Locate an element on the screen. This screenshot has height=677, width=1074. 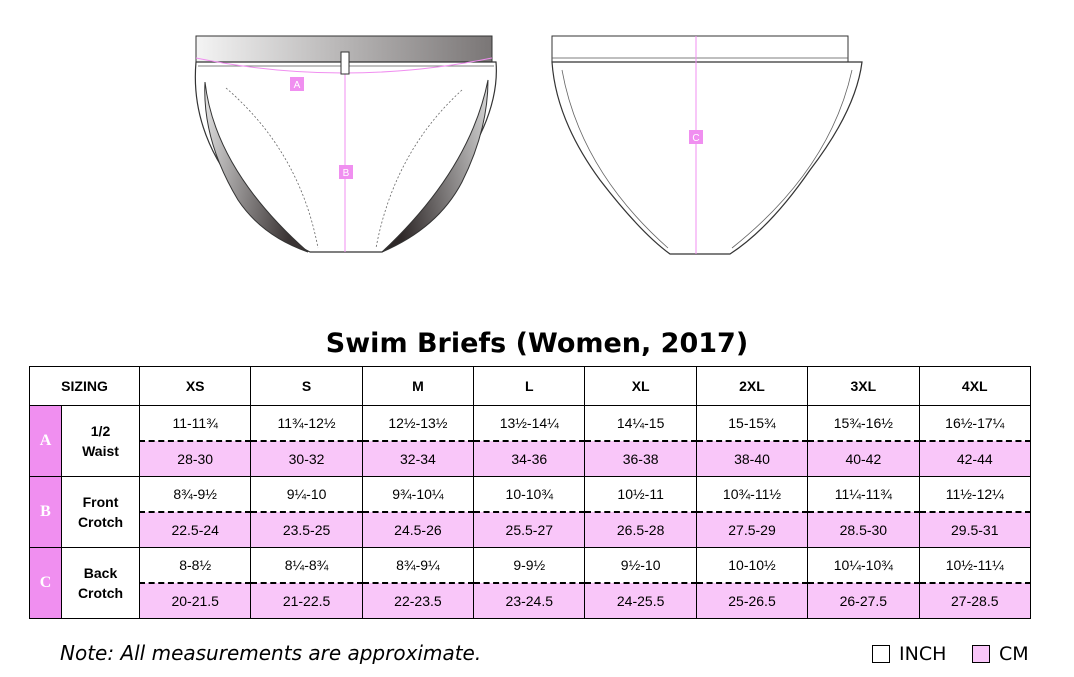
table-cell: 26.5-28 is located at coordinates (640, 530).